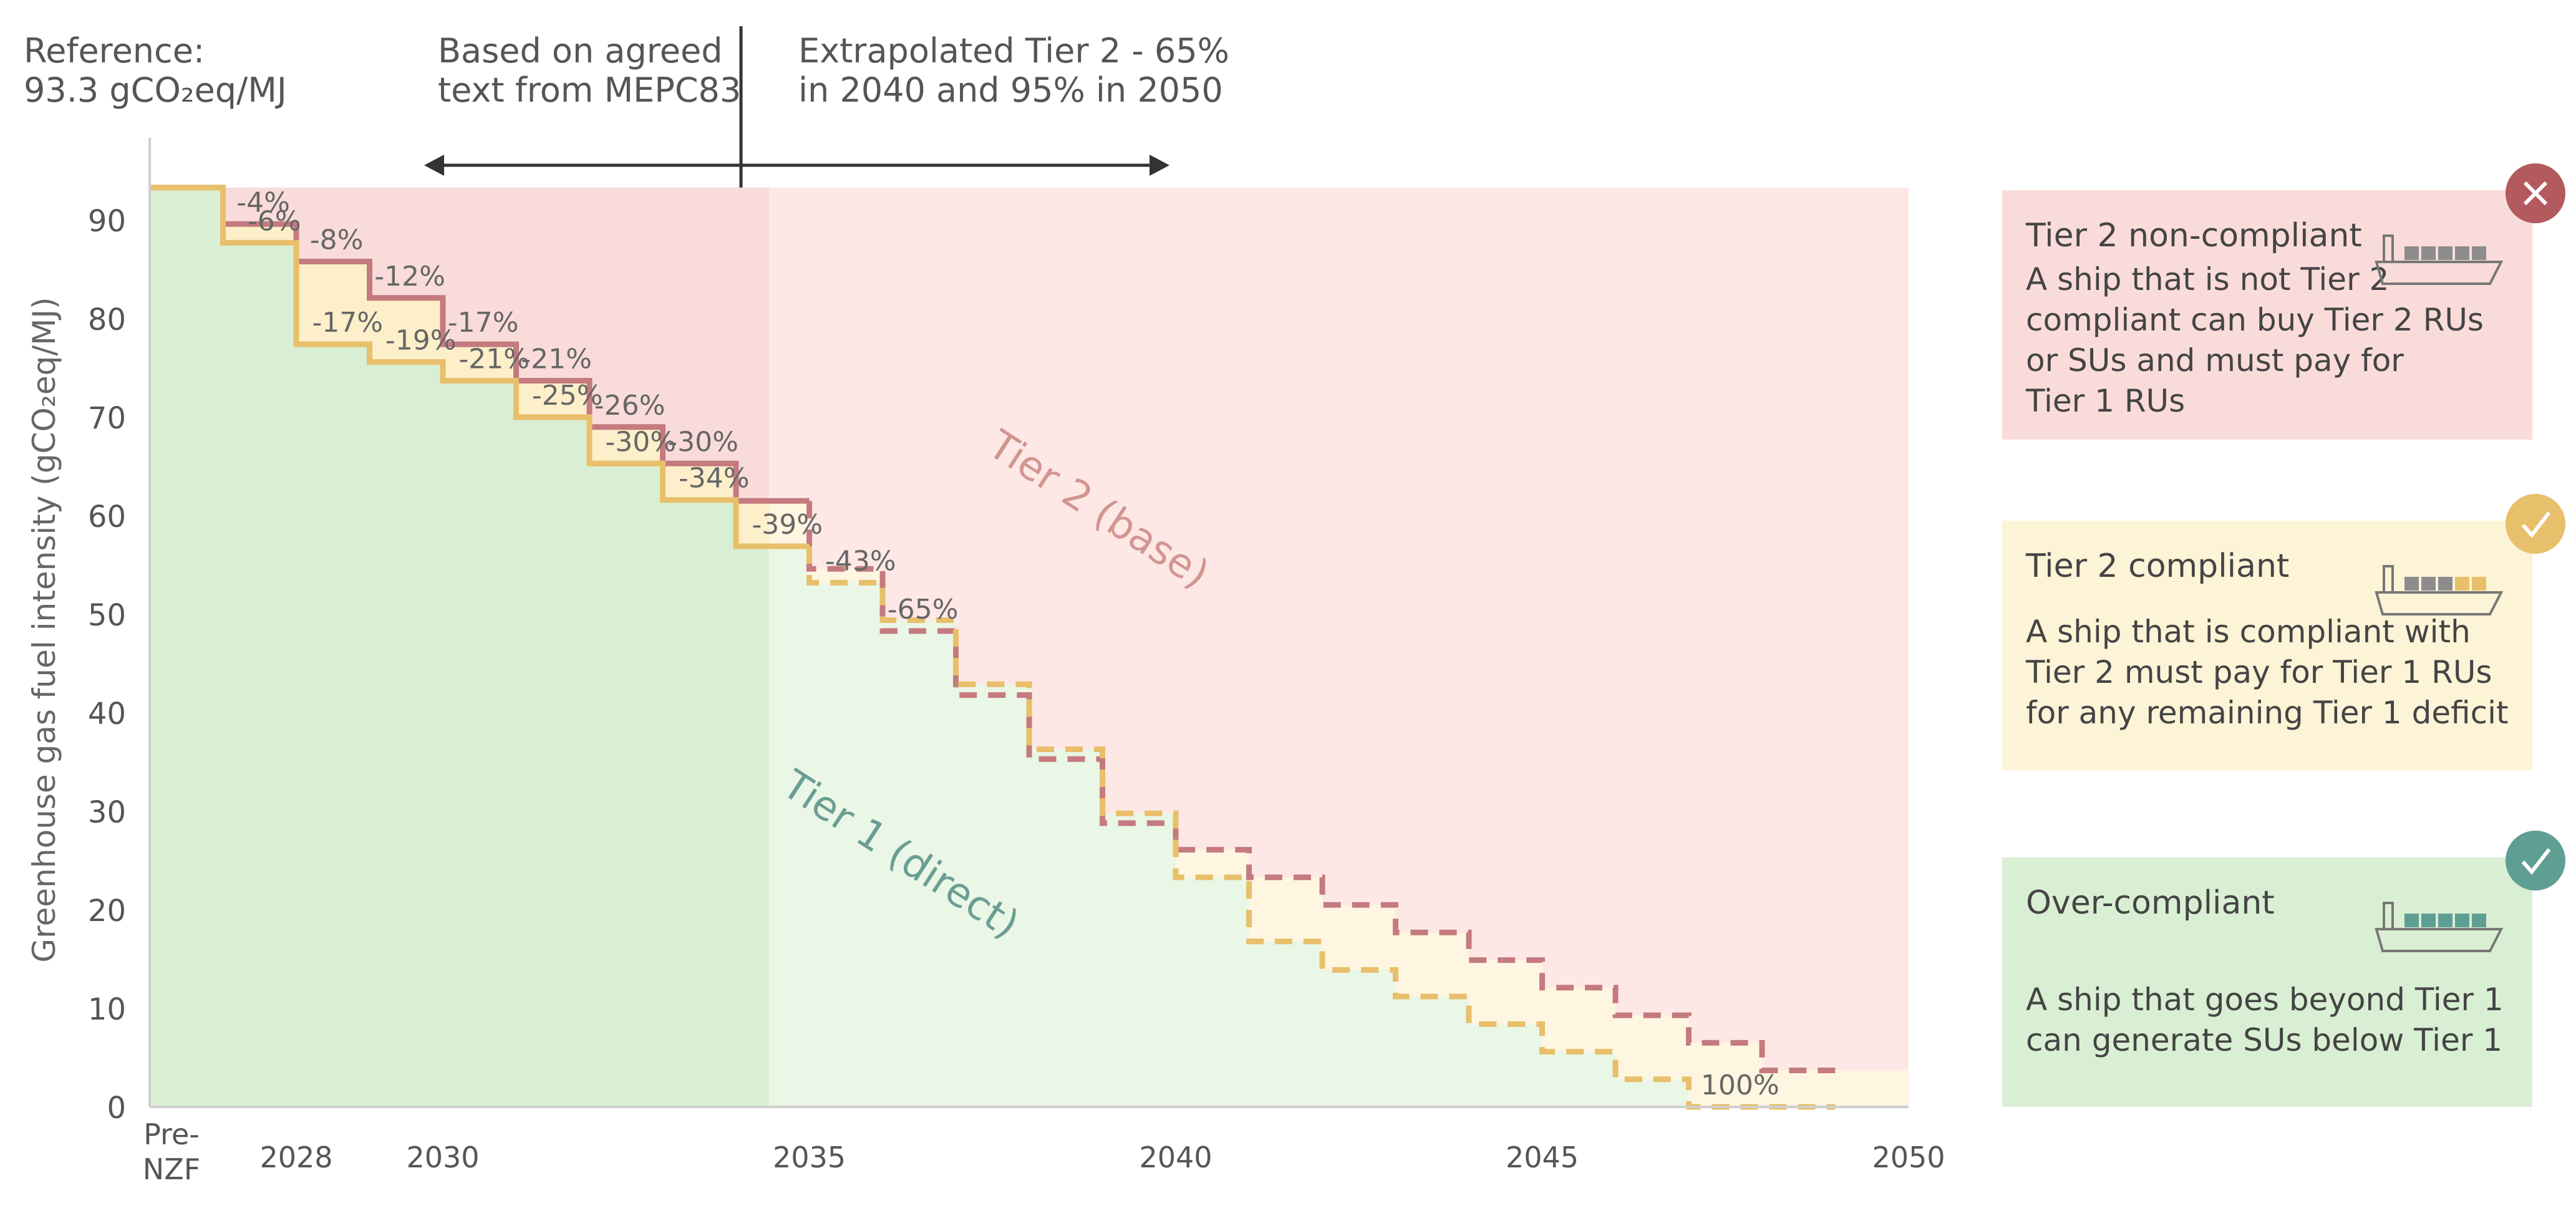 This screenshot has height=1221, width=2576. Describe the element at coordinates (107, 615) in the screenshot. I see `y-tick-label: 50` at that location.